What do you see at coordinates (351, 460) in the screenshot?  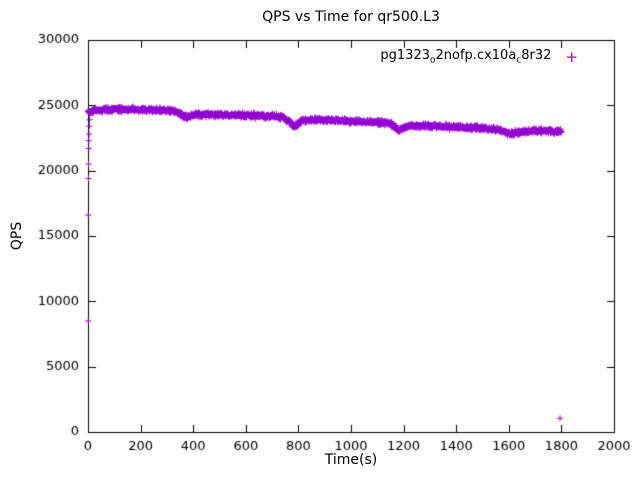 I see `x-axis-label: Time(s)` at bounding box center [351, 460].